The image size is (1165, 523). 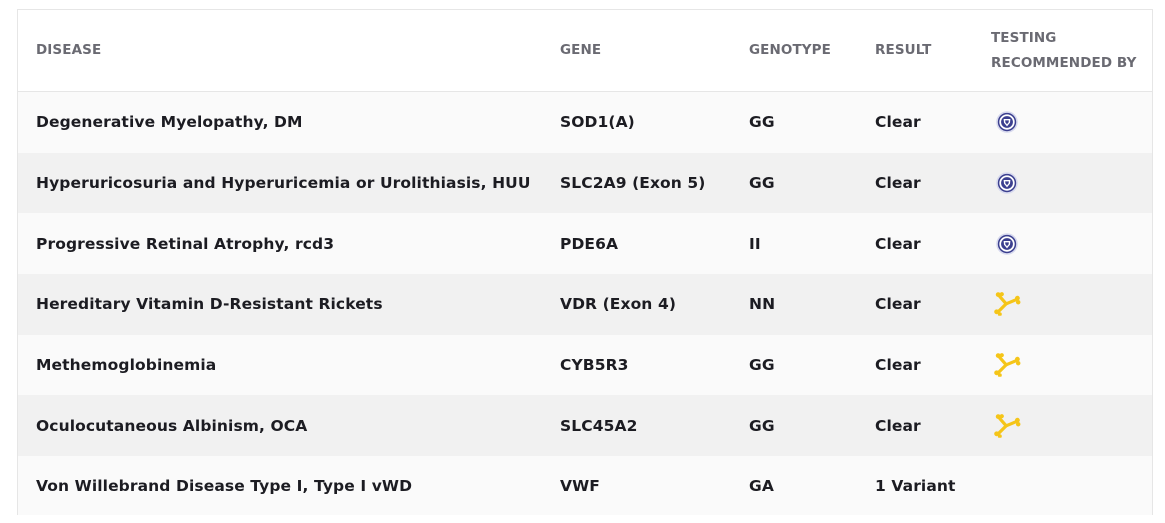 What do you see at coordinates (915, 486) in the screenshot?
I see `cell-result: 1 Variant` at bounding box center [915, 486].